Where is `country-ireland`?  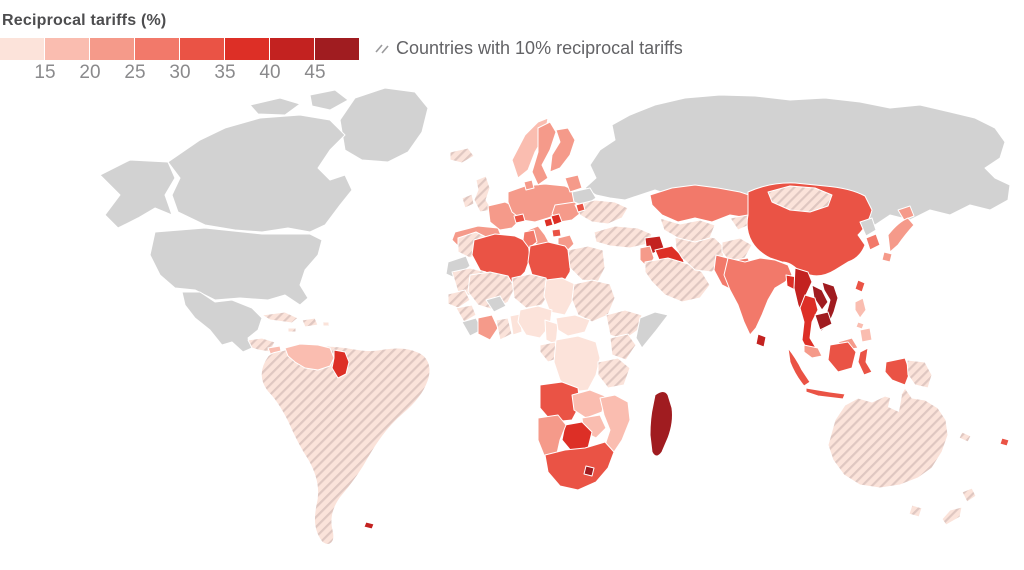
country-ireland is located at coordinates (468, 201).